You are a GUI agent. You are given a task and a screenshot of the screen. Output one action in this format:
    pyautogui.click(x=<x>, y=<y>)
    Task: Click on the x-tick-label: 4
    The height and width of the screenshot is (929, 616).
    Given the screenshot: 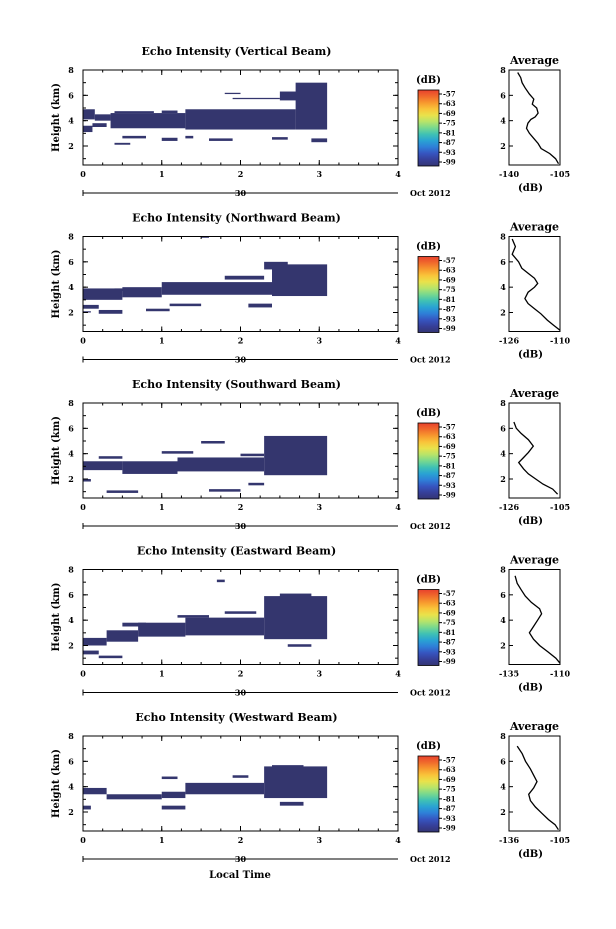 What is the action you would take?
    pyautogui.click(x=398, y=341)
    